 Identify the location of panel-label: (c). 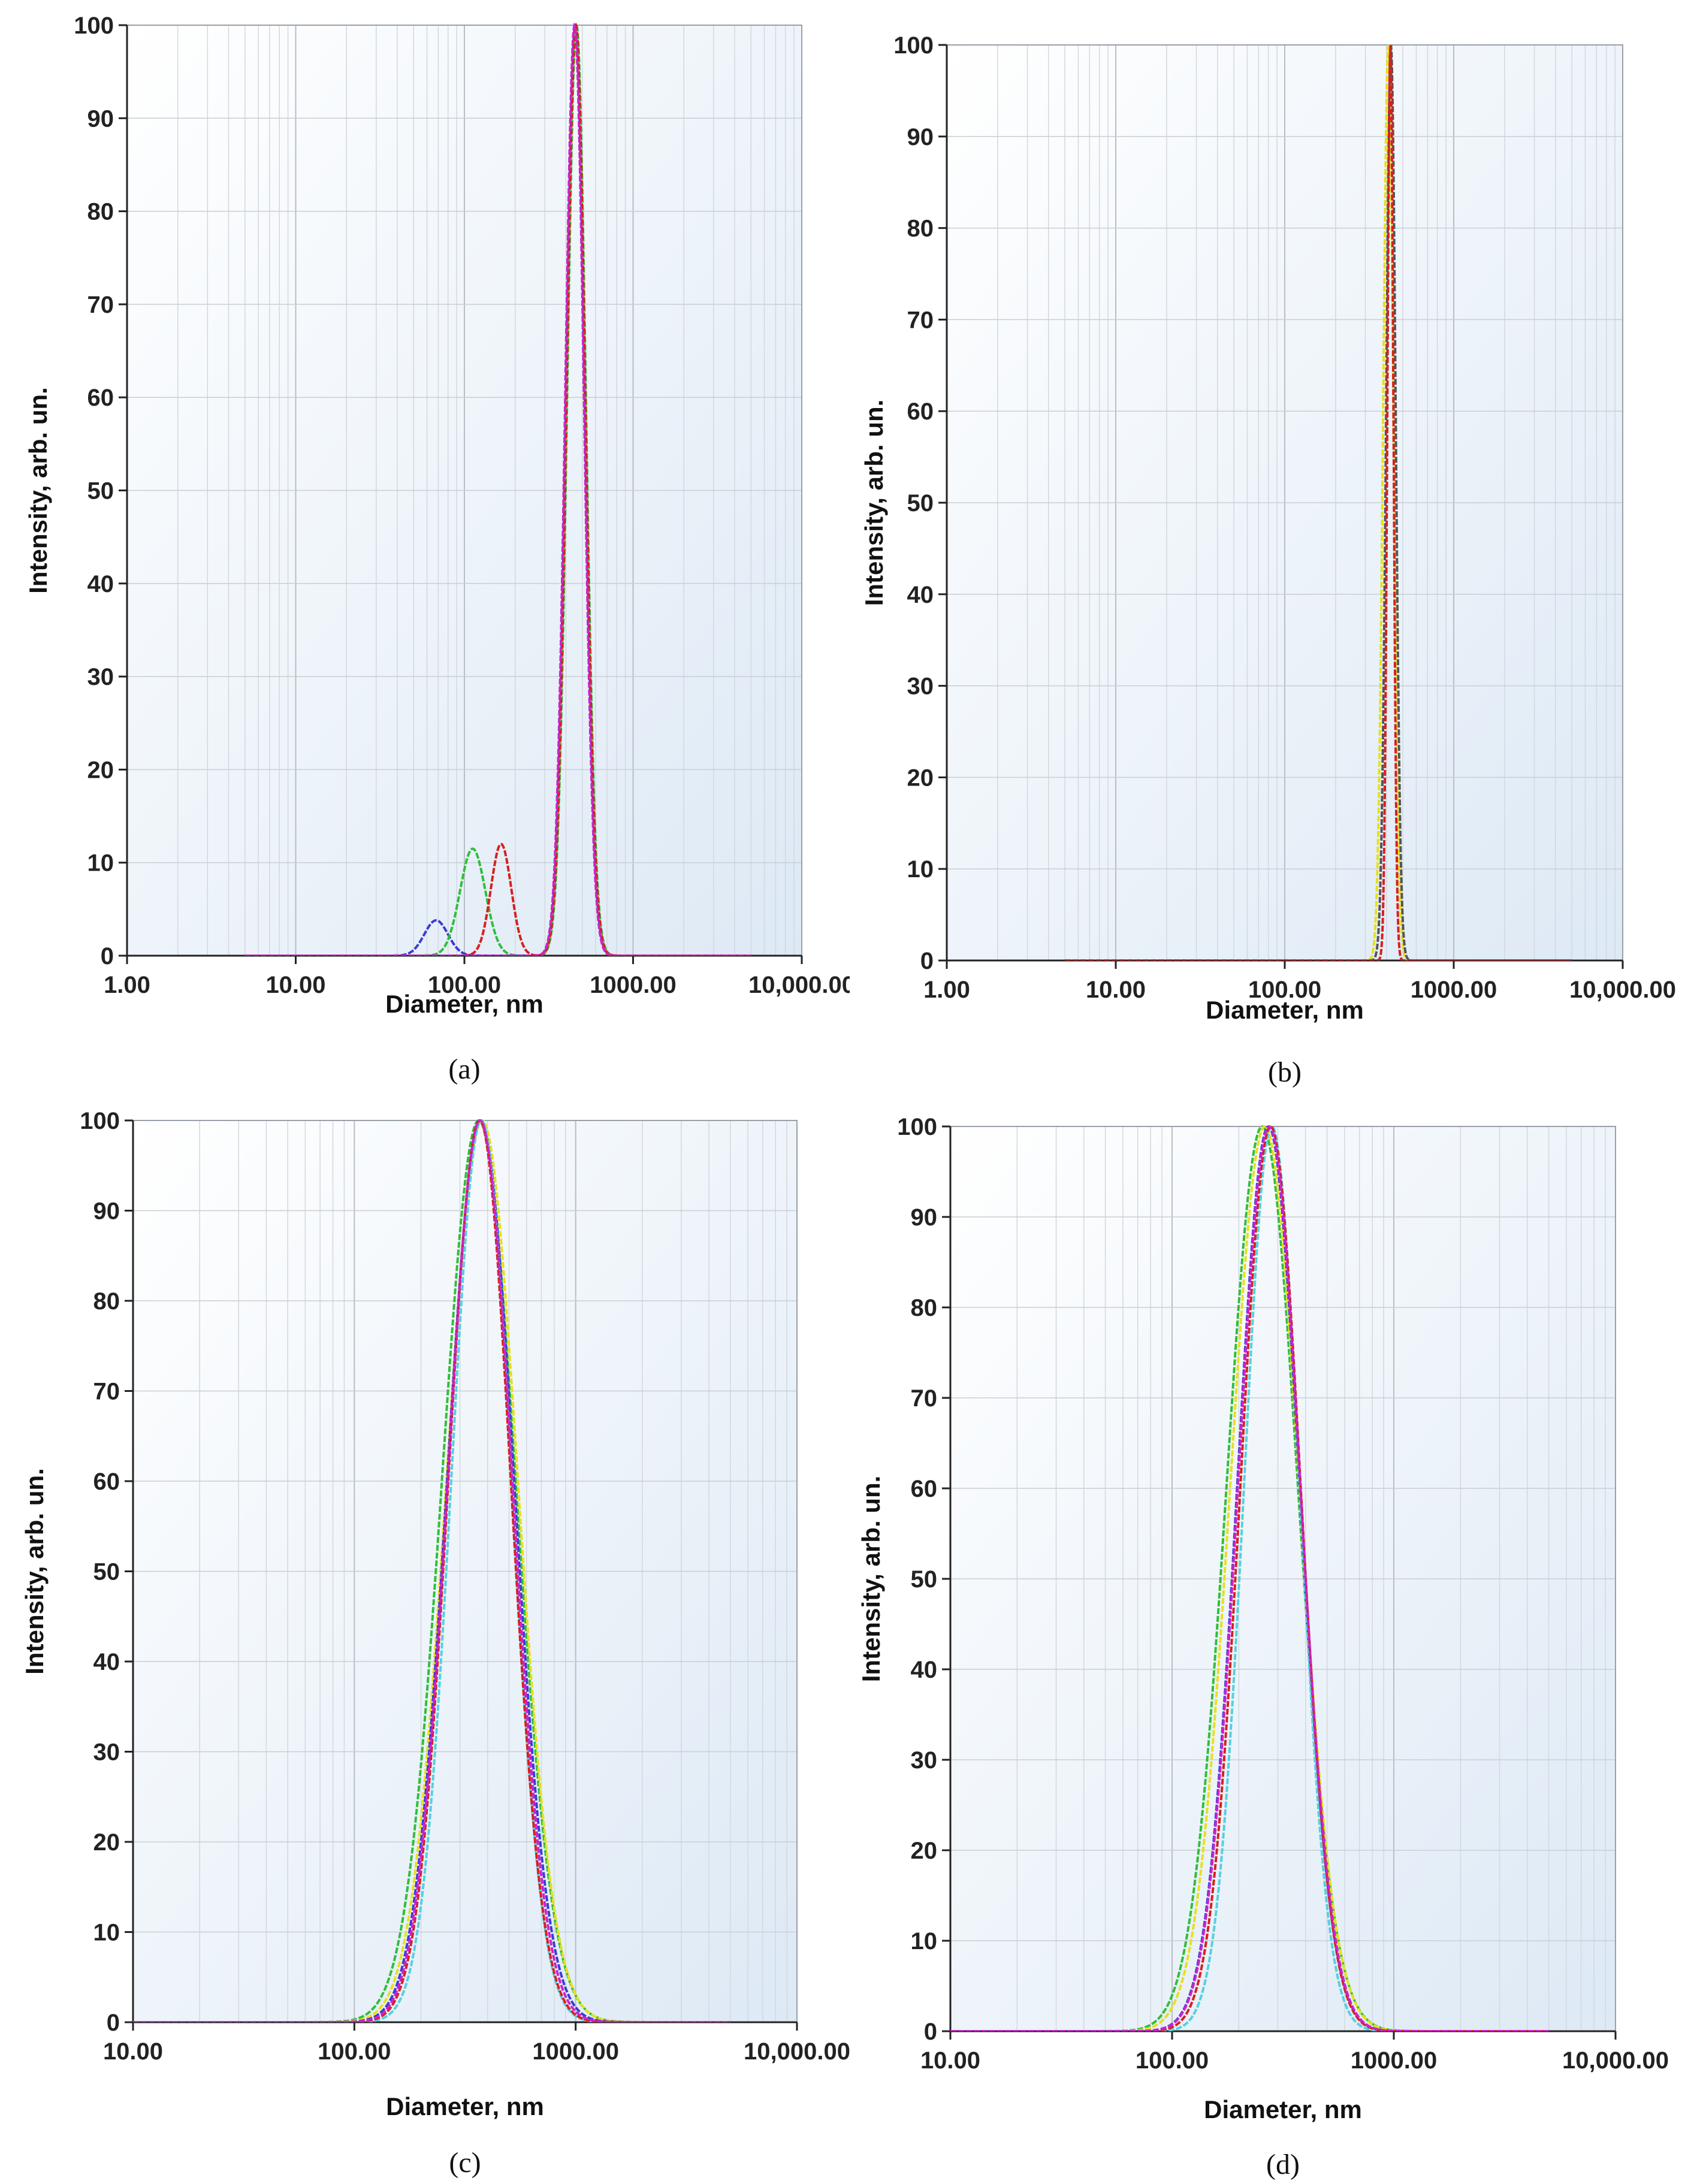
(465, 2163).